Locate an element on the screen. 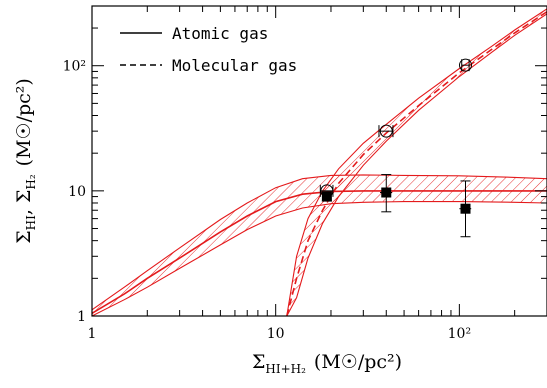  x-tick-label: 1 is located at coordinates (92, 334).